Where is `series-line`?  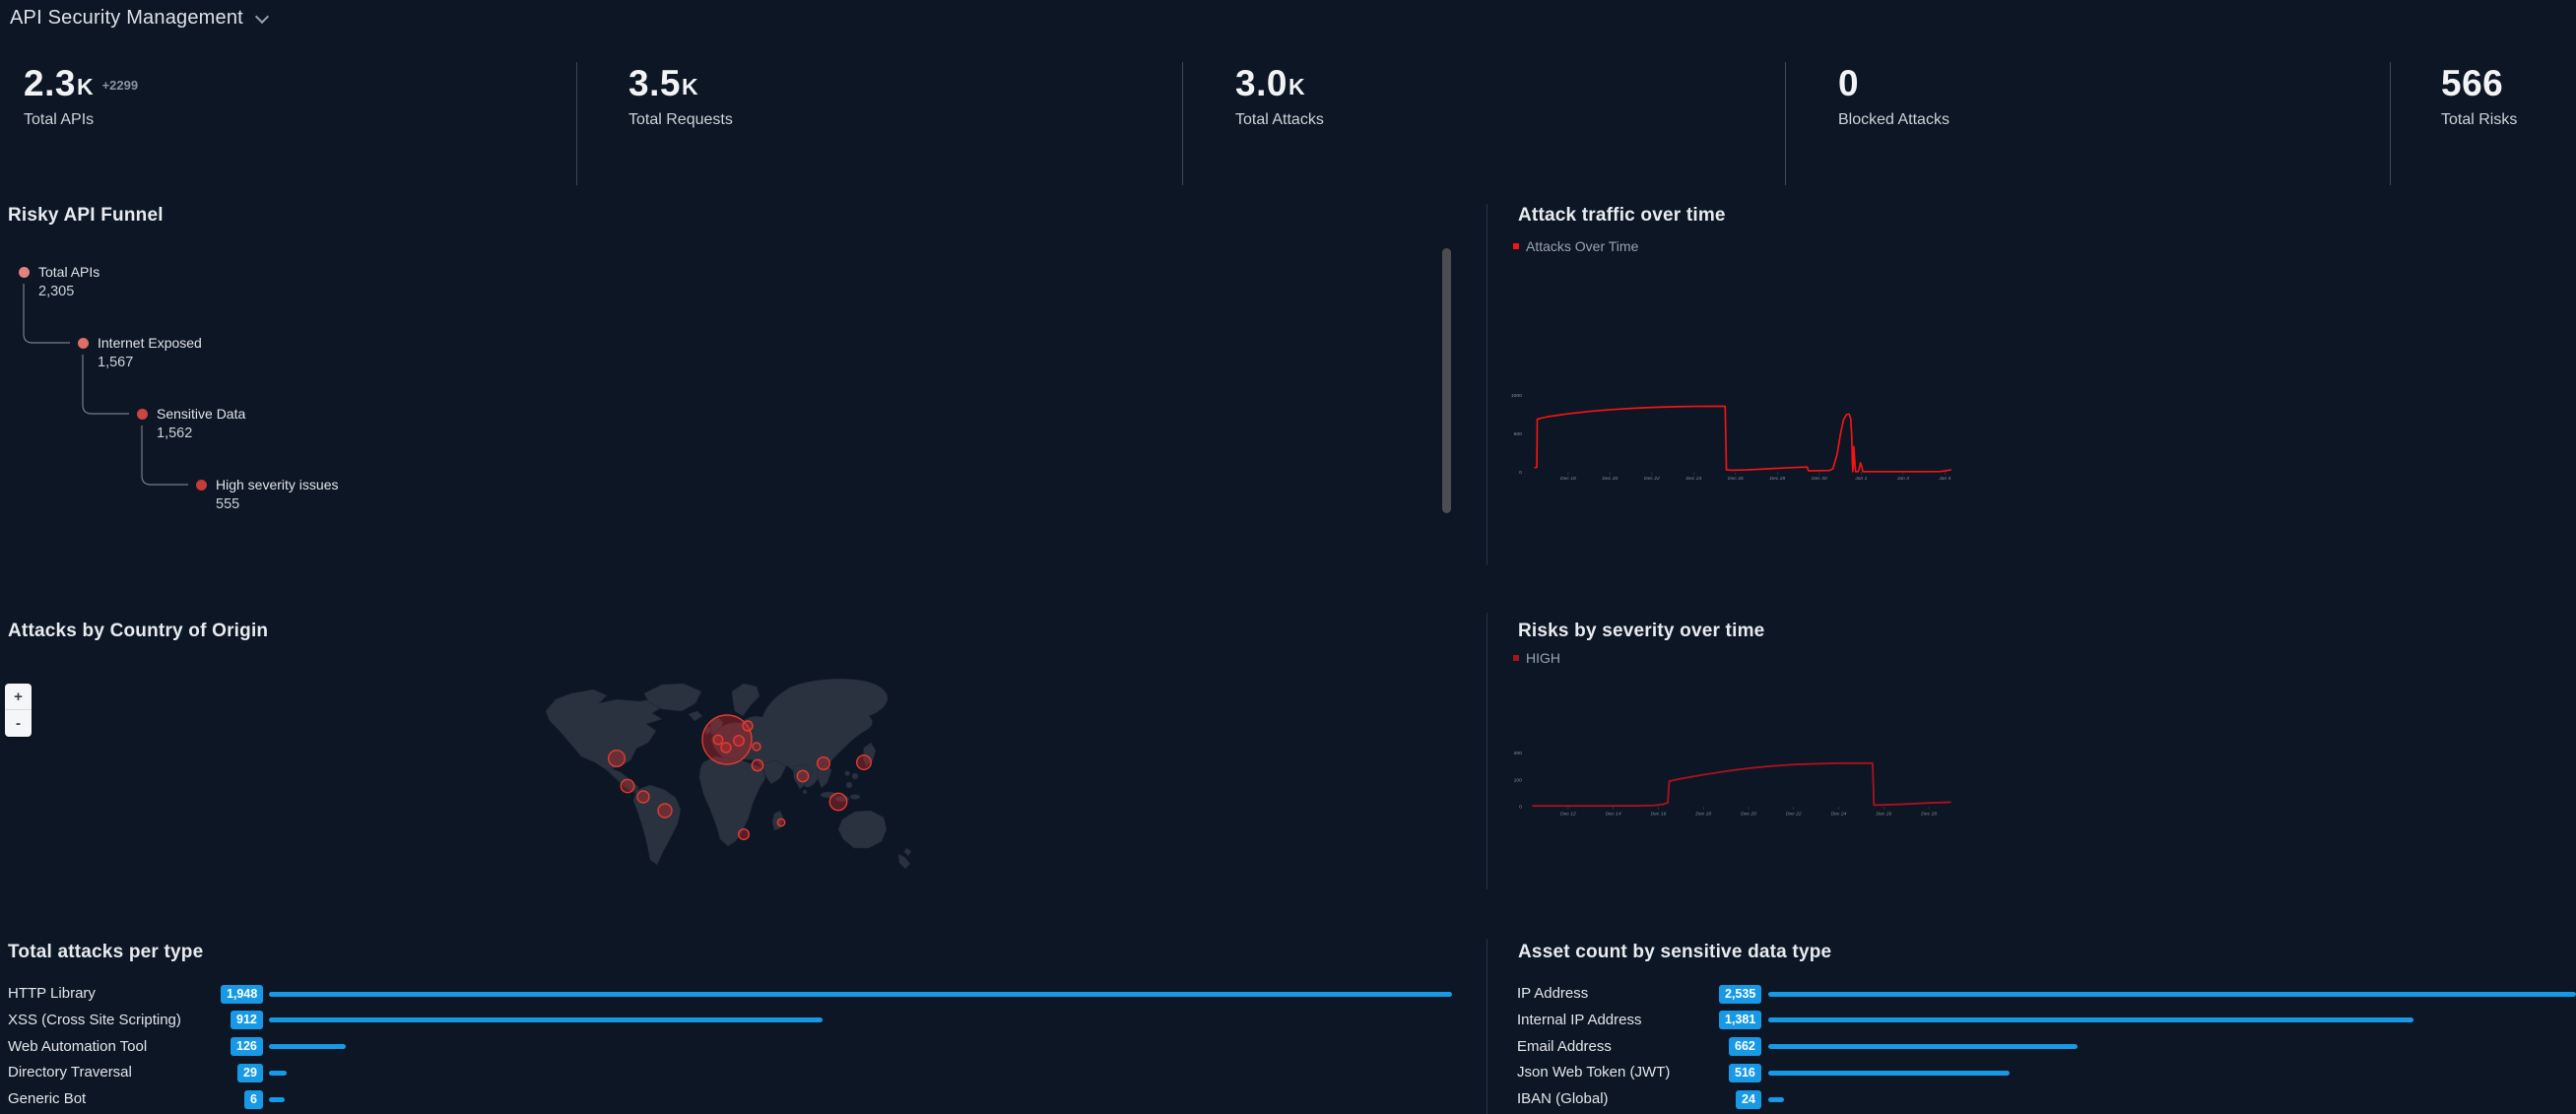 series-line is located at coordinates (1742, 784).